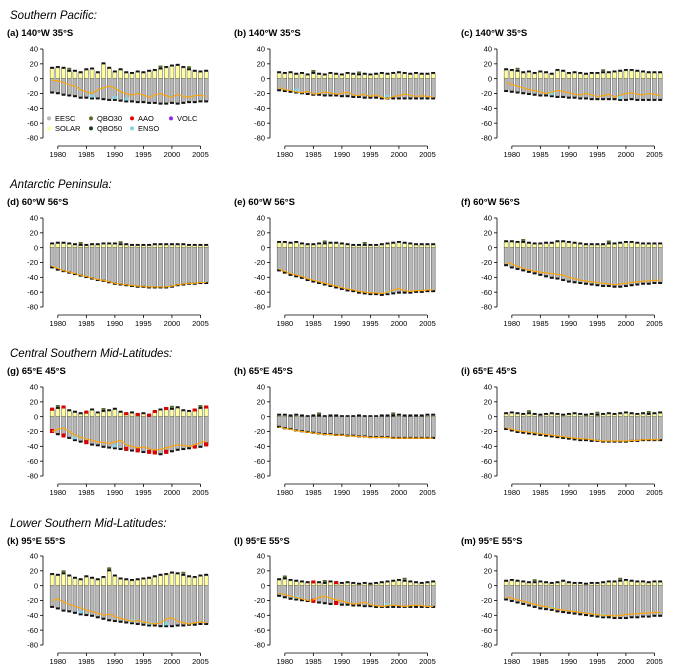 Image resolution: width=679 pixels, height=669 pixels. I want to click on y-tick-label: 20, so click(34, 232).